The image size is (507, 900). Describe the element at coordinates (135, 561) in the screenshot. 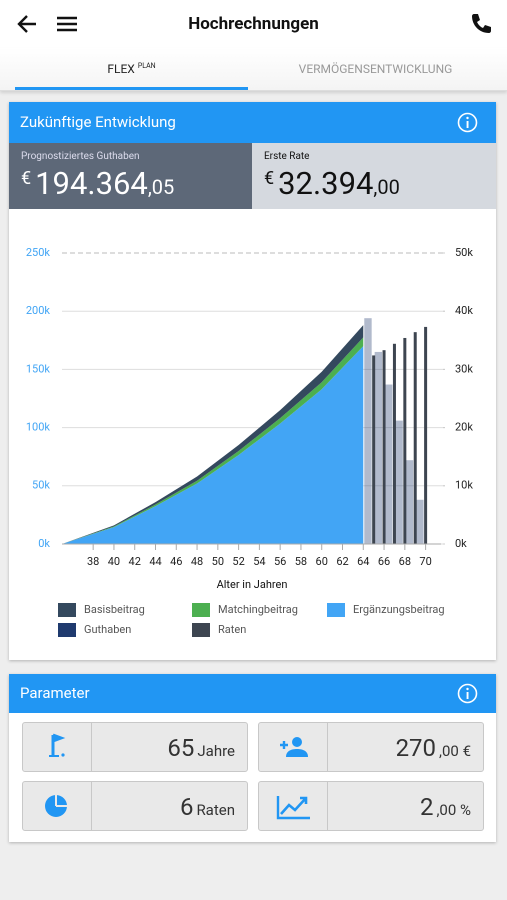

I see `x-tick-label: 42` at that location.